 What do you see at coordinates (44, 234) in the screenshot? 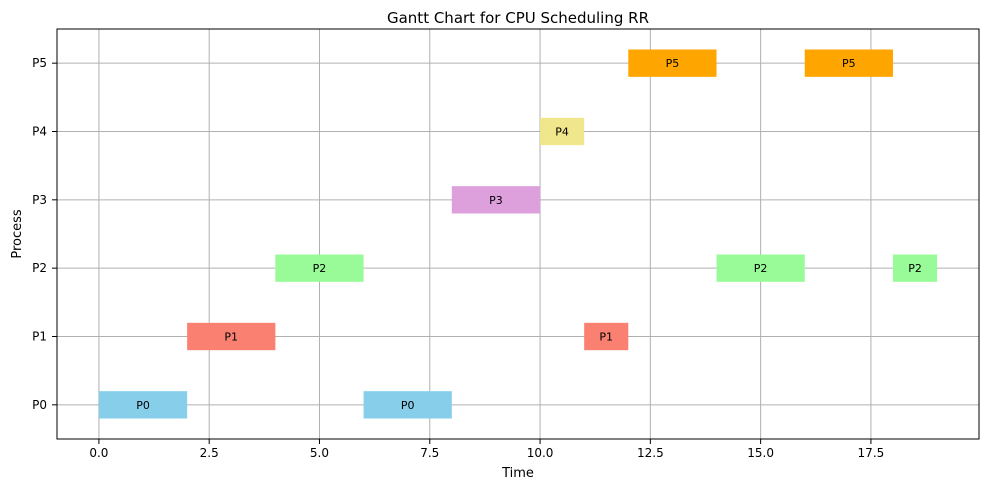
I see `y-axis: P0 P1 P2 P3 P4 P5` at bounding box center [44, 234].